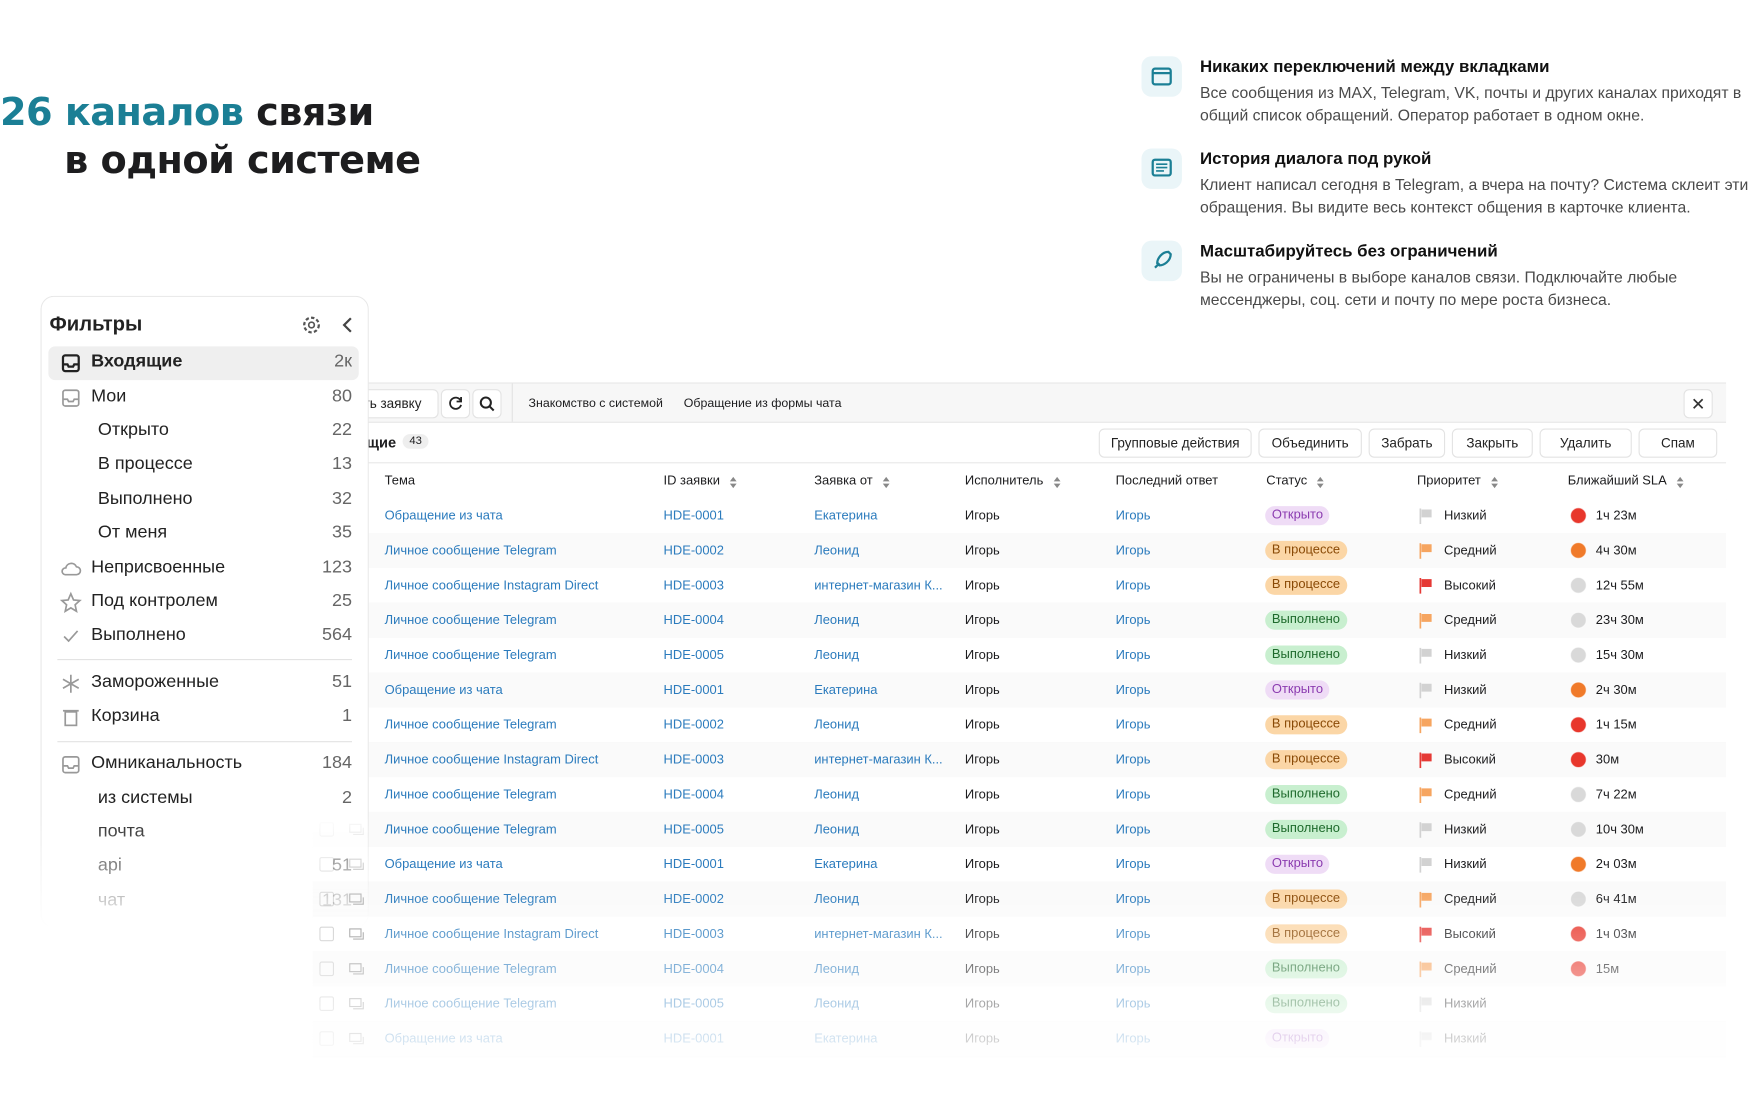 Image resolution: width=1760 pixels, height=1108 pixels. What do you see at coordinates (155, 682) in the screenshot?
I see `filter-label: Замороженные` at bounding box center [155, 682].